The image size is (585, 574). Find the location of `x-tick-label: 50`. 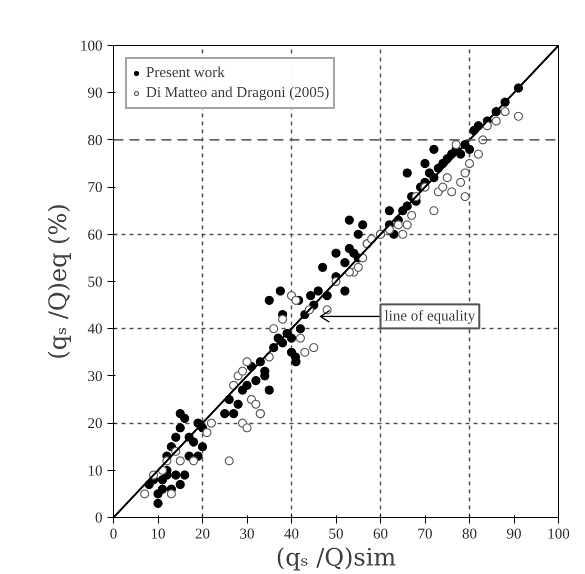

x-tick-label: 50 is located at coordinates (336, 534).